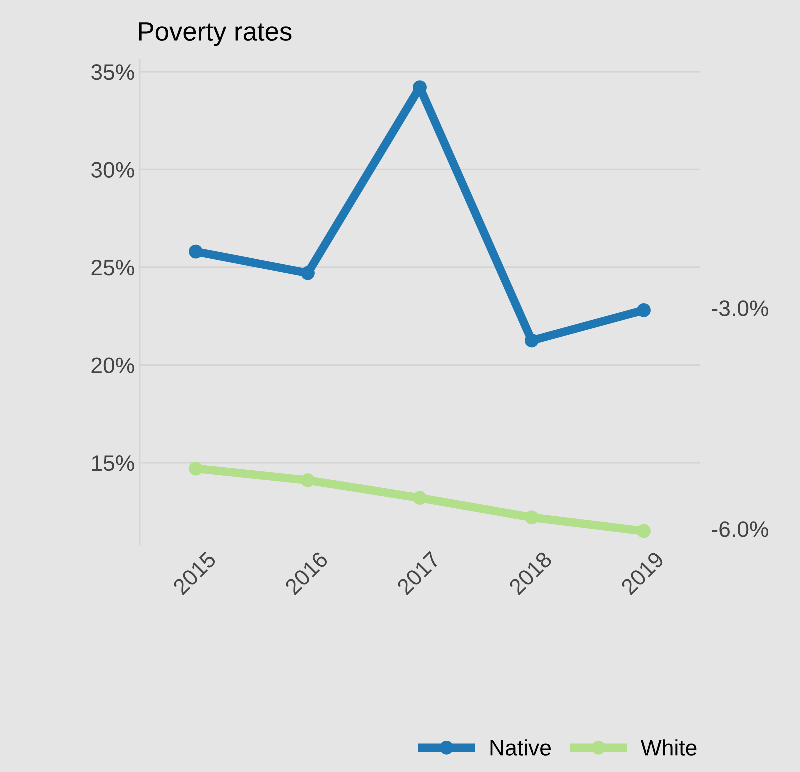 Image resolution: width=800 pixels, height=772 pixels. What do you see at coordinates (113, 170) in the screenshot?
I see `y-tick-label: 30%` at bounding box center [113, 170].